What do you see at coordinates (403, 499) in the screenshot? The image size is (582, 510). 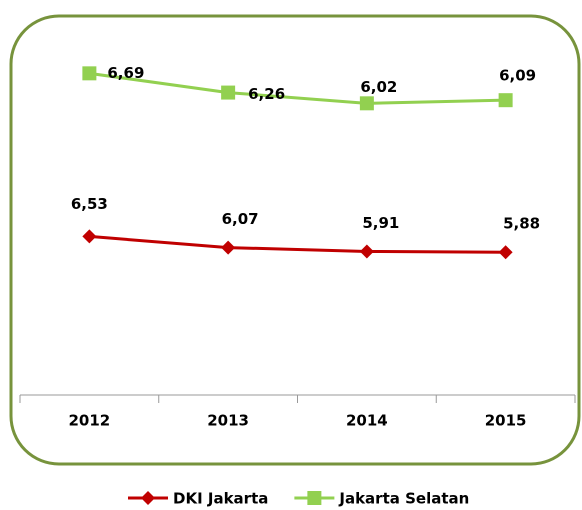 I see `legend-label: Jakarta Selatan` at bounding box center [403, 499].